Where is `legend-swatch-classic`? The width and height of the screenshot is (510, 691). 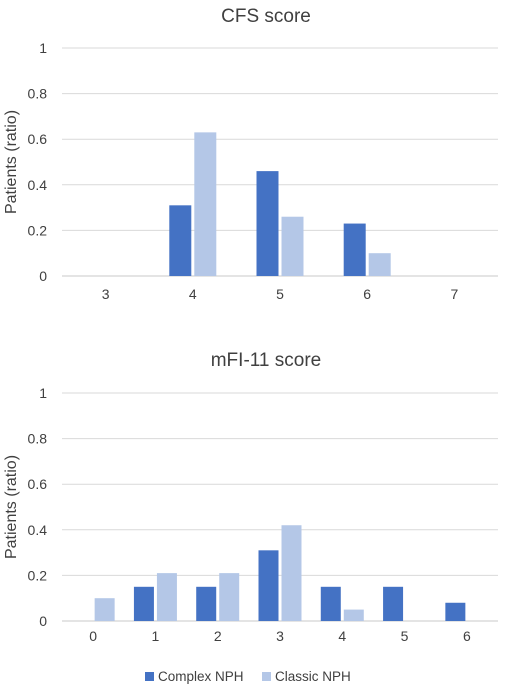 legend-swatch-classic is located at coordinates (266, 676).